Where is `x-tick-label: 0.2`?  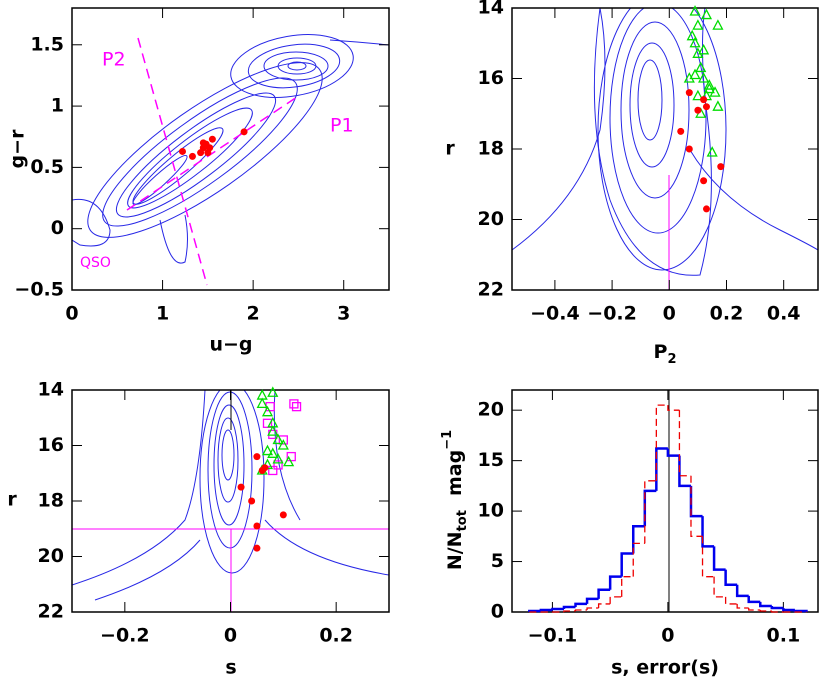 x-tick-label: 0.2 is located at coordinates (727, 314).